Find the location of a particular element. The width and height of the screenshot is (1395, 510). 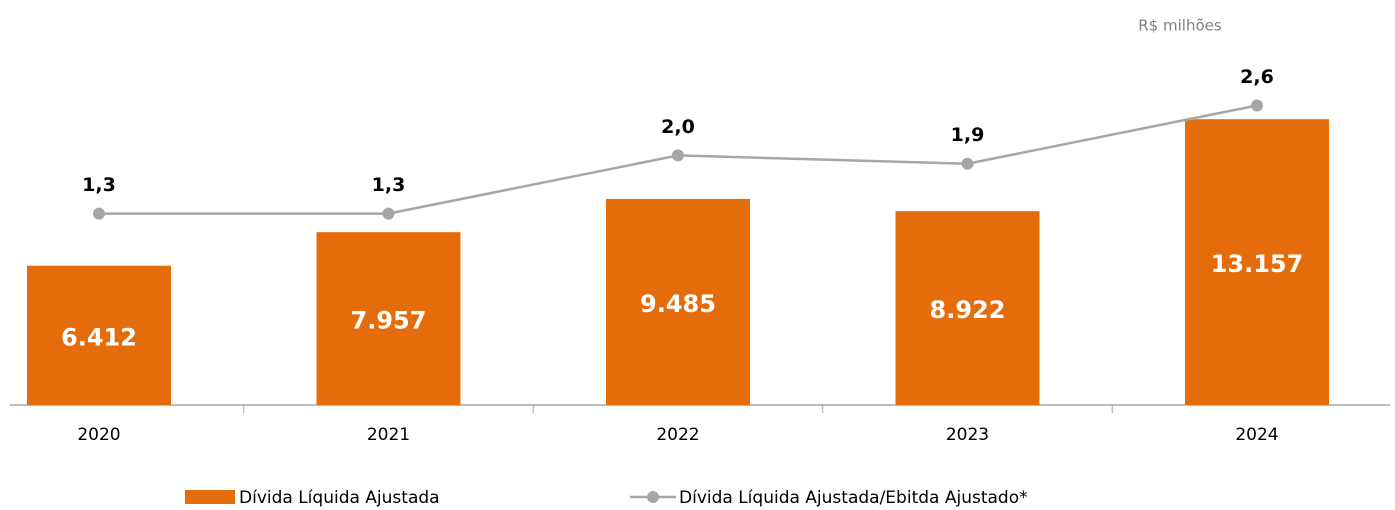

bar-value-label: 9.485 is located at coordinates (678, 304).